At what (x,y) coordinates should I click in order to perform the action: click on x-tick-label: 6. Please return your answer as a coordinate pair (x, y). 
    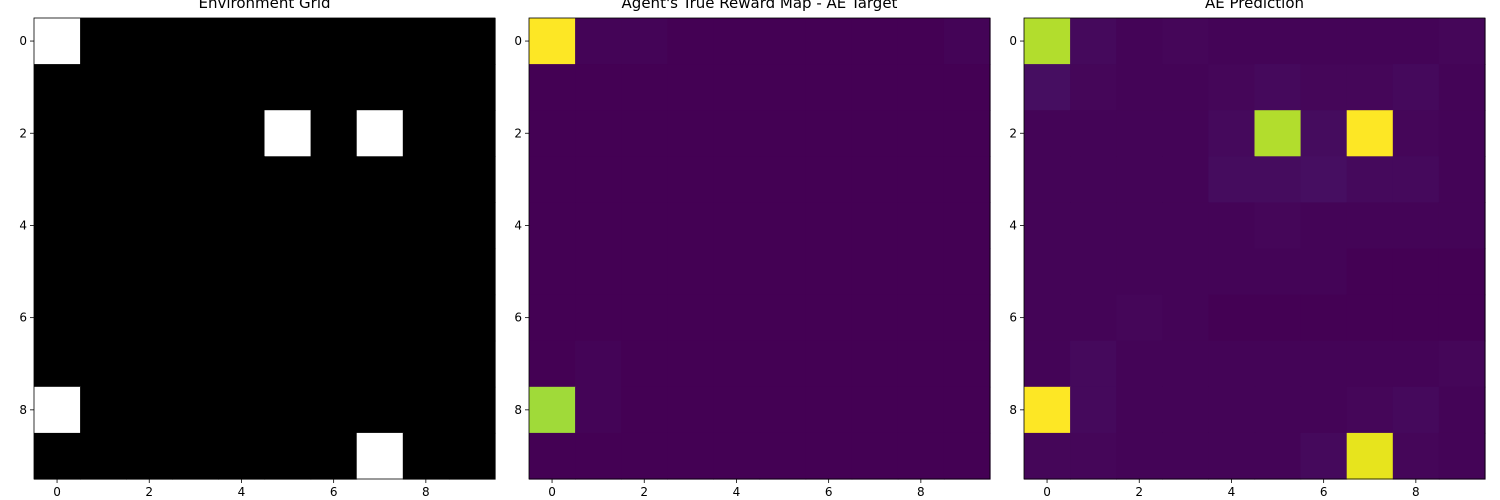
    Looking at the image, I should click on (1324, 492).